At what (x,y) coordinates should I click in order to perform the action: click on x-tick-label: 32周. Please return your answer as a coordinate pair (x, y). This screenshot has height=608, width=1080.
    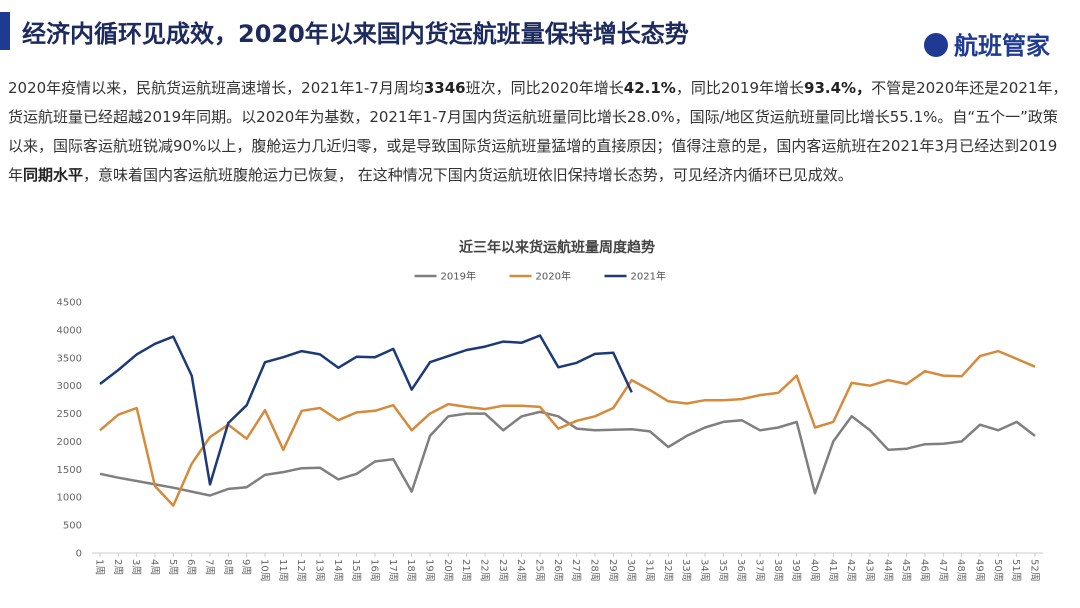
    Looking at the image, I should click on (668, 570).